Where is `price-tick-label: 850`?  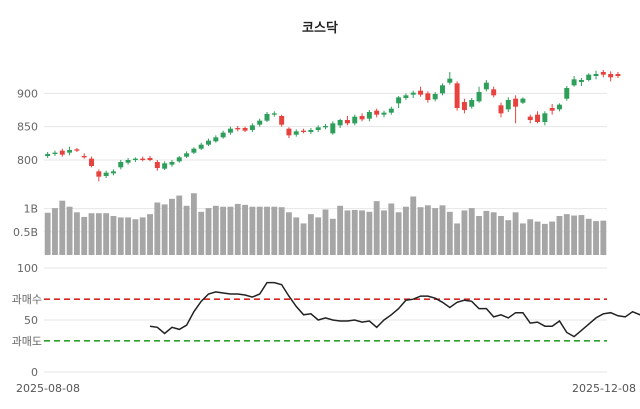
price-tick-label: 850 is located at coordinates (27, 127).